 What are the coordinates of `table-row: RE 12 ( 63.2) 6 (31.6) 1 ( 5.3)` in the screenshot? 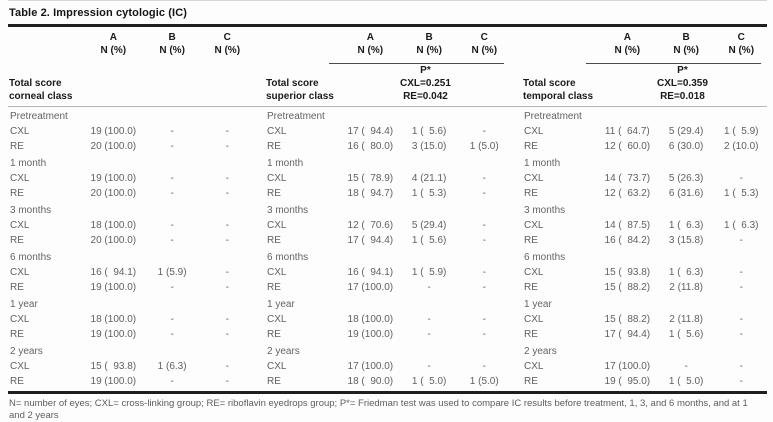 It's located at (644, 193).